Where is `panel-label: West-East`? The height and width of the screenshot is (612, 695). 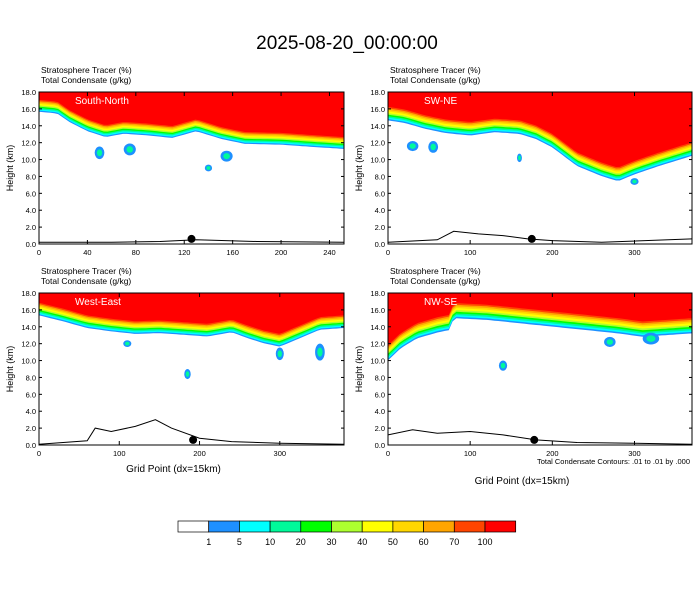
panel-label: West-East is located at coordinates (98, 302).